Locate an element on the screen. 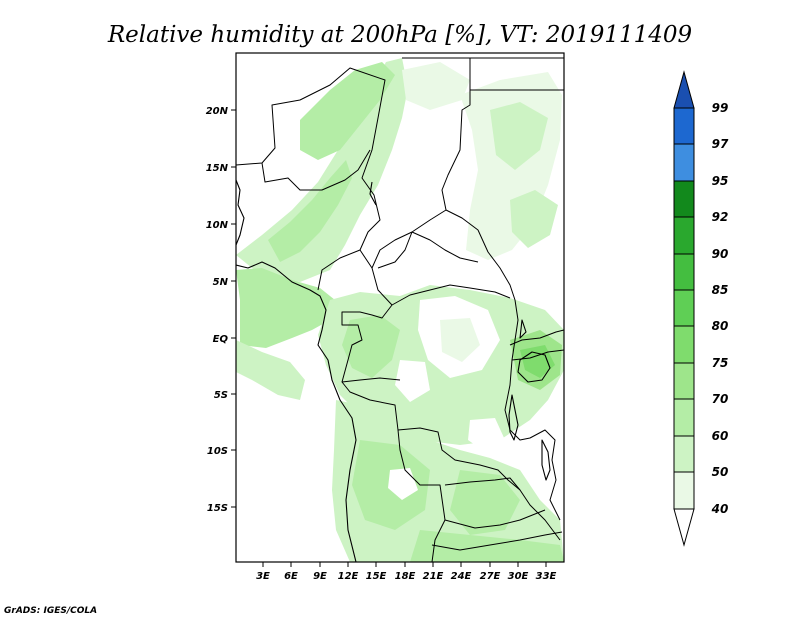  colorbar-label: 50 is located at coordinates (720, 472).